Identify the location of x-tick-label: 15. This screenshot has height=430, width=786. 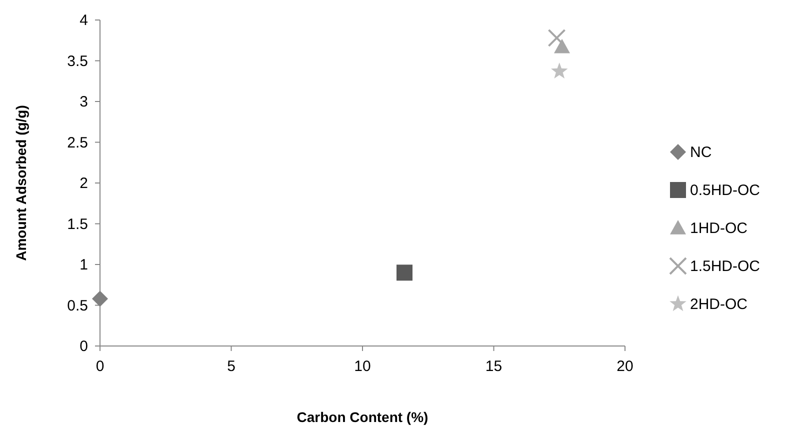
(493, 366).